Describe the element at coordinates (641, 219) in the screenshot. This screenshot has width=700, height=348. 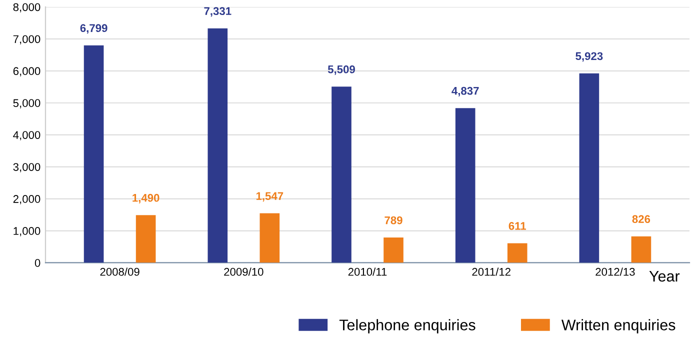
I see `text: 826` at that location.